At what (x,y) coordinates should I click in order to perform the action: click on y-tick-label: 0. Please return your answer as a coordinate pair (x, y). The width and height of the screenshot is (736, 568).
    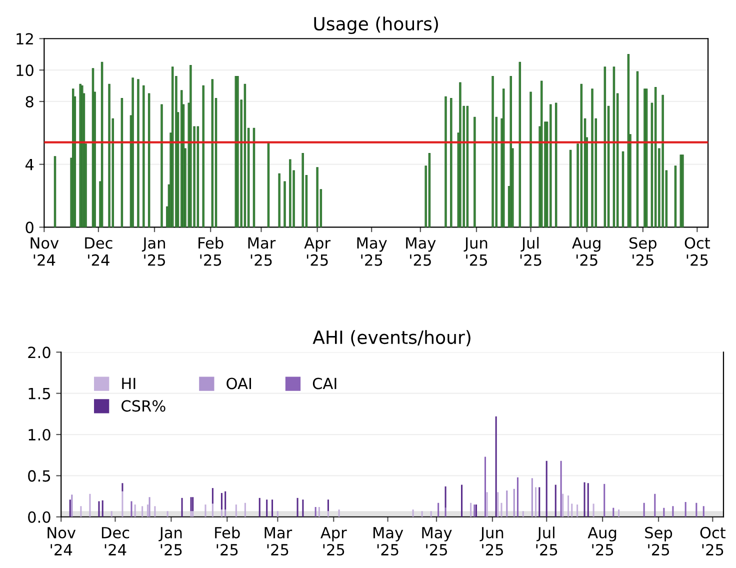
    Looking at the image, I should click on (30, 228).